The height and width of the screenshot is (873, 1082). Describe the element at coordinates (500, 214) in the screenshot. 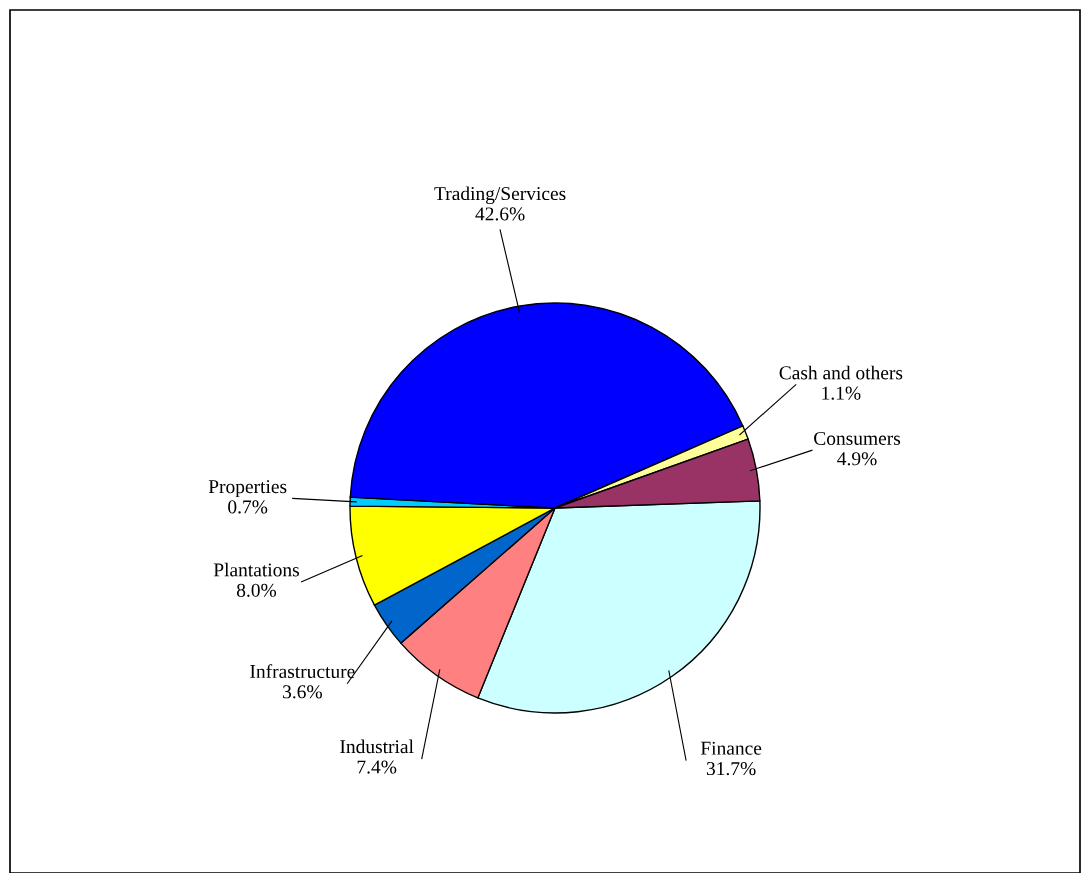

I see `data-label: 42.6%` at that location.